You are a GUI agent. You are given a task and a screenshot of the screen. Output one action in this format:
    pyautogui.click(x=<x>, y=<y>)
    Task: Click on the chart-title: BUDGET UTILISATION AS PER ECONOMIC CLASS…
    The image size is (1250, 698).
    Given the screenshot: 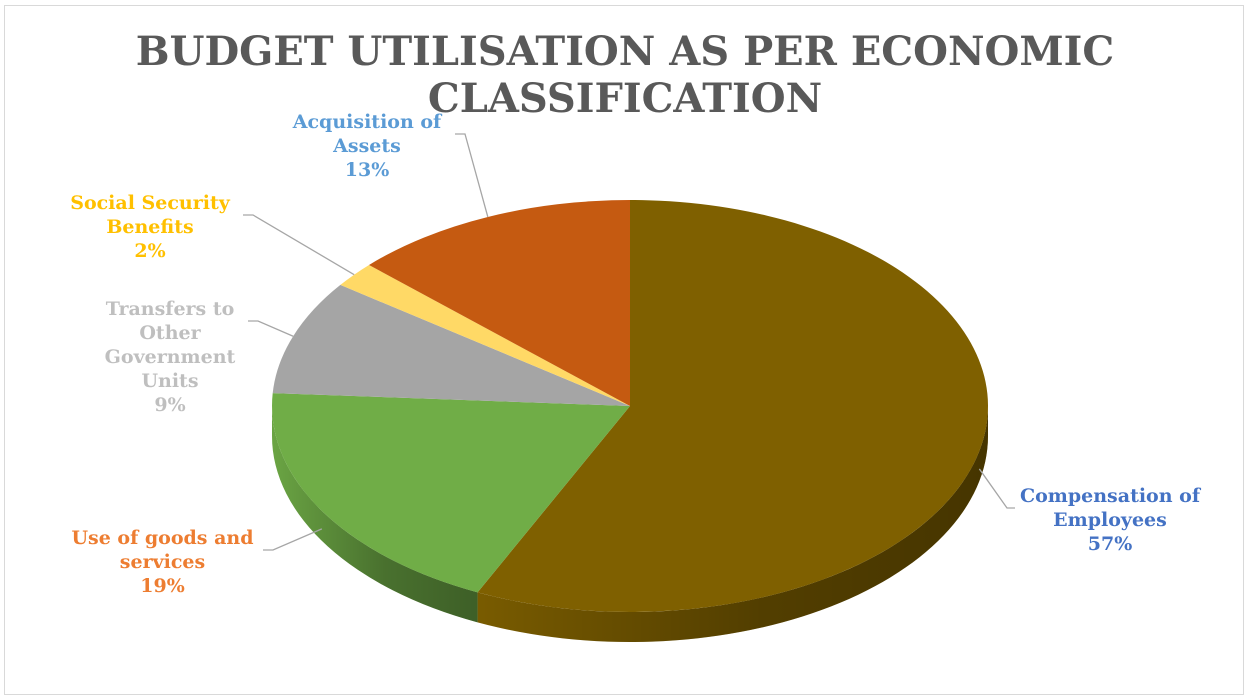 What is the action you would take?
    pyautogui.click(x=625, y=75)
    